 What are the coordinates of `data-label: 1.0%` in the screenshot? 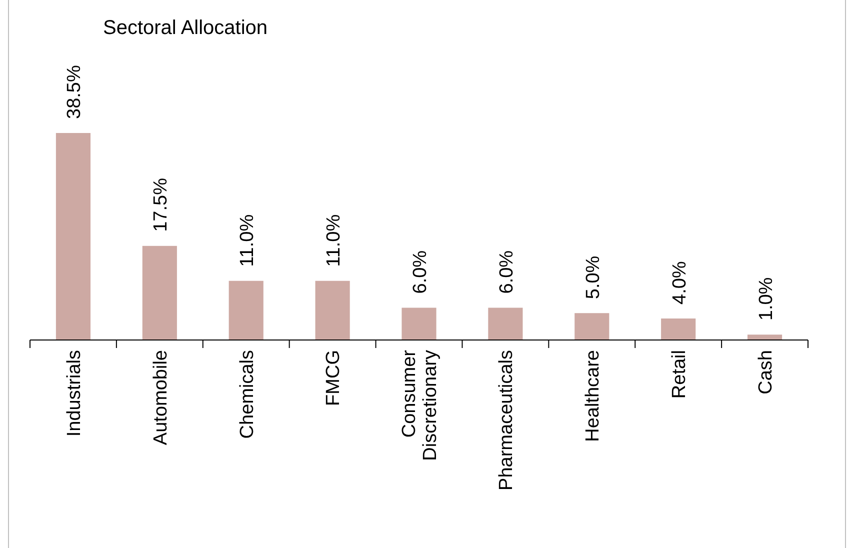 It's located at (766, 299).